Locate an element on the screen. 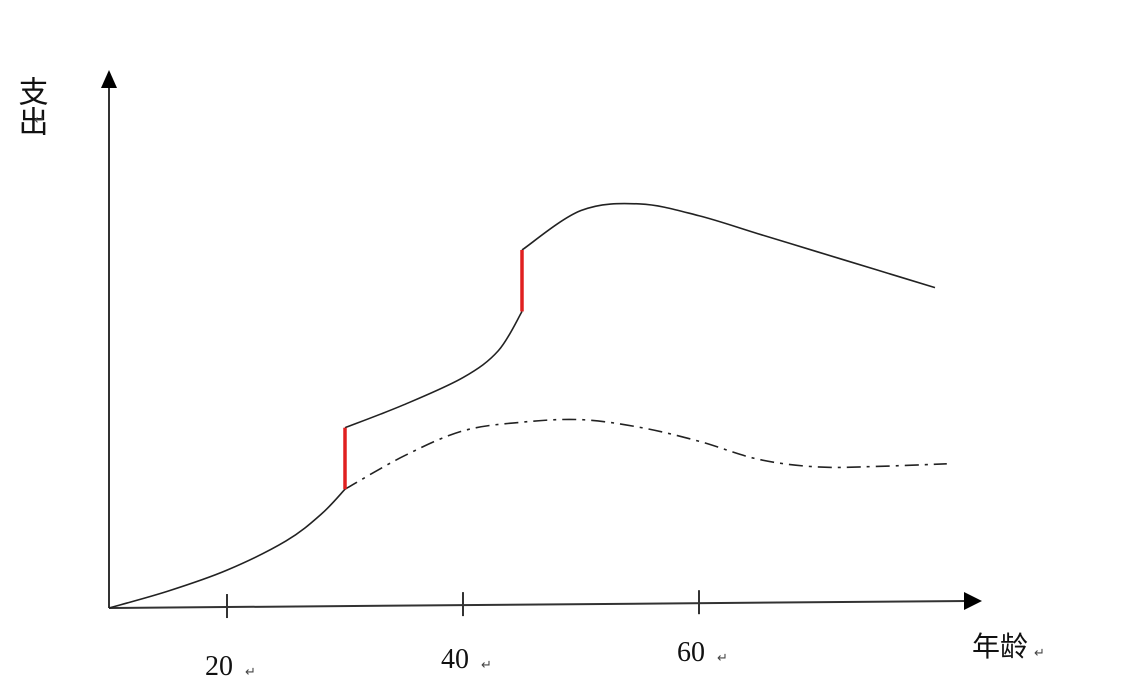 The height and width of the screenshot is (686, 1122). x-axis-arrow is located at coordinates (973, 601).